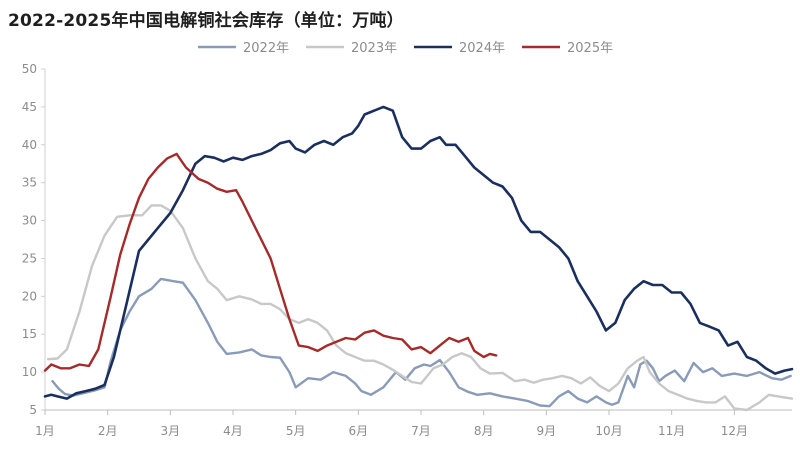 Image resolution: width=800 pixels, height=452 pixels. What do you see at coordinates (29, 334) in the screenshot?
I see `y-tick-label: 15` at bounding box center [29, 334].